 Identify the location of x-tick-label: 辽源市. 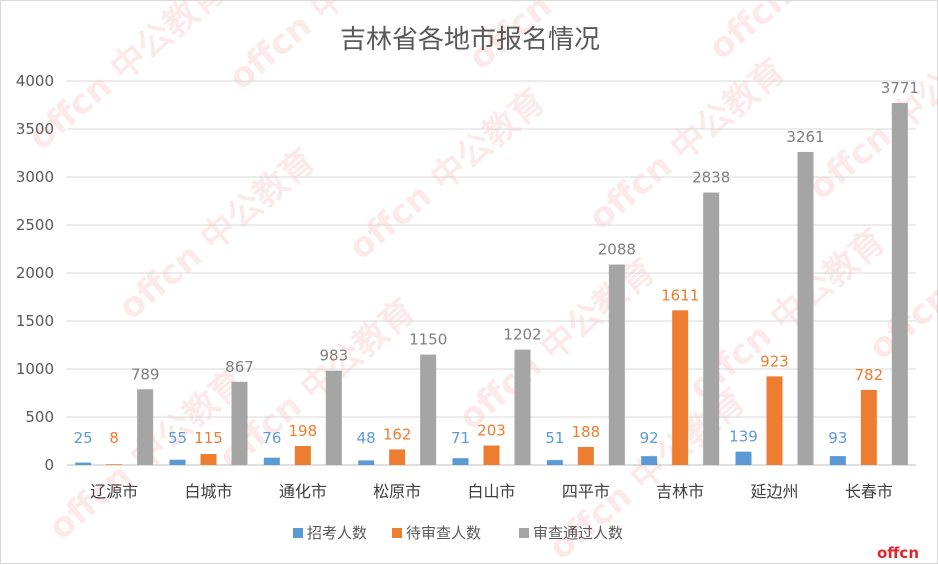
(114, 491).